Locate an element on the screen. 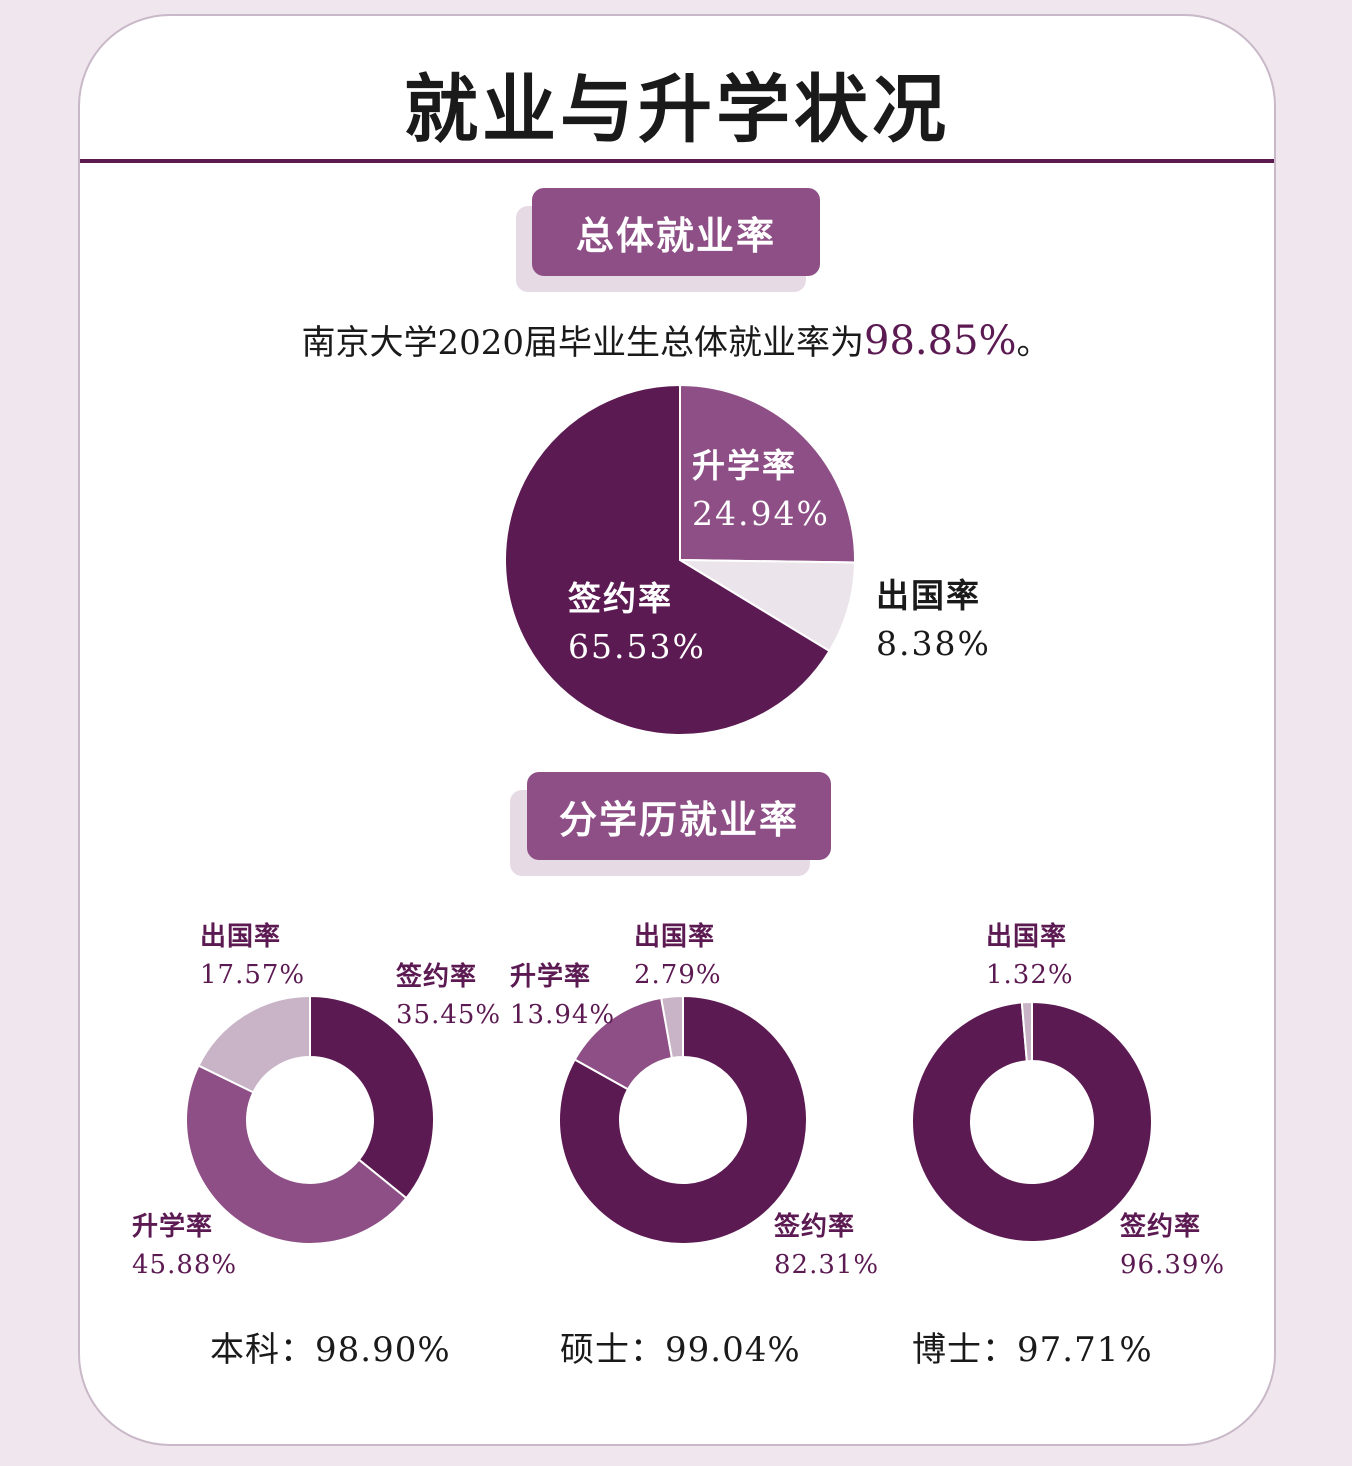 This screenshot has width=1352, height=1466. master-abroad-label: 出国率 2.79% is located at coordinates (678, 956).